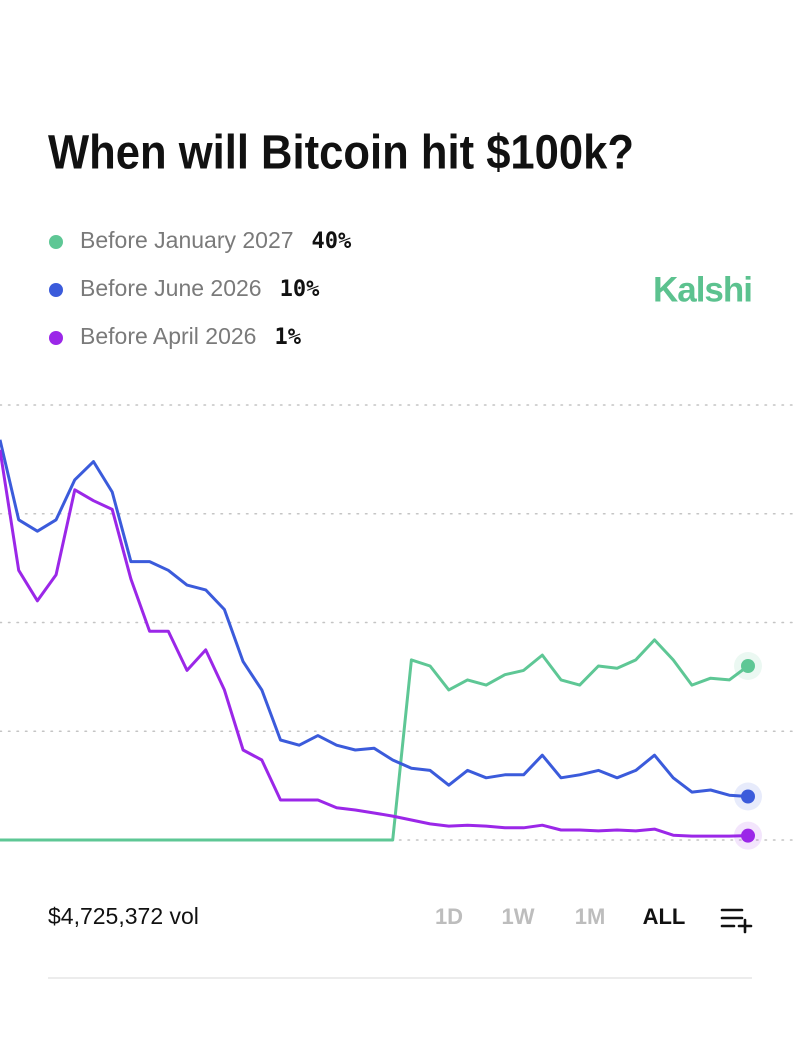  Describe the element at coordinates (702, 289) in the screenshot. I see `brand-logo: Kalshi` at that location.